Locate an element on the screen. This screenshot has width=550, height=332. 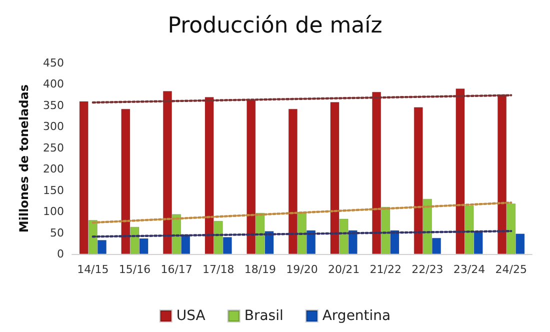
y-tick-label: 250 is located at coordinates (53, 147).